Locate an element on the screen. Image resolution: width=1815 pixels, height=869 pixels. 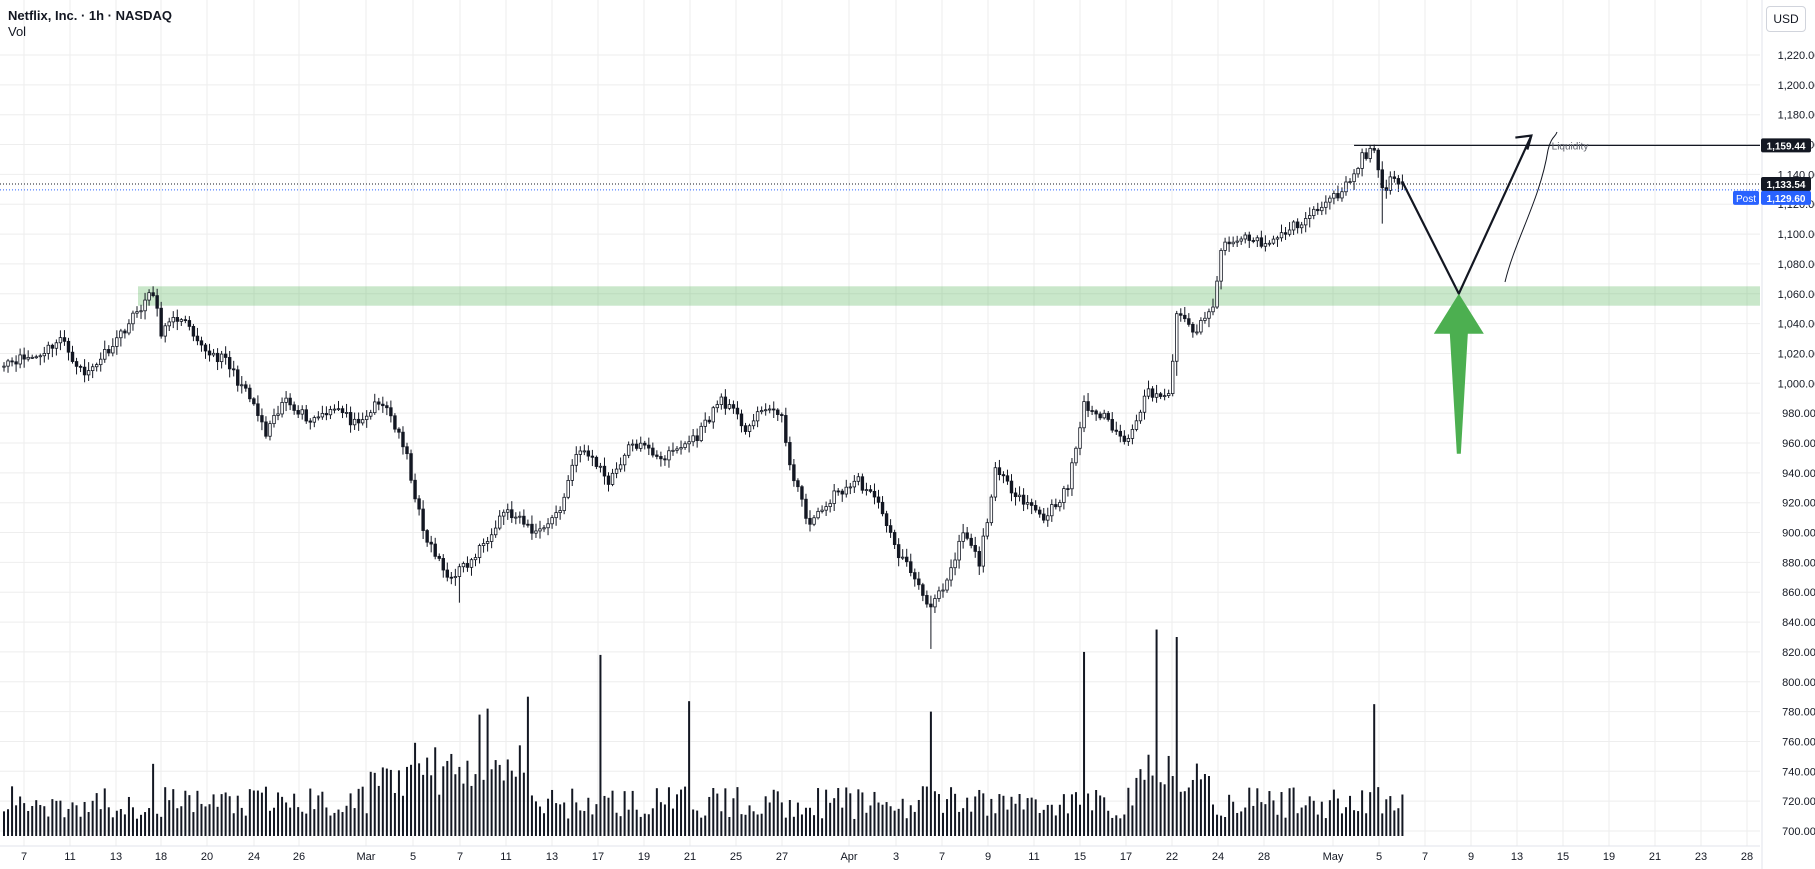
y-tick-label: 880.00 is located at coordinates (1798, 563).